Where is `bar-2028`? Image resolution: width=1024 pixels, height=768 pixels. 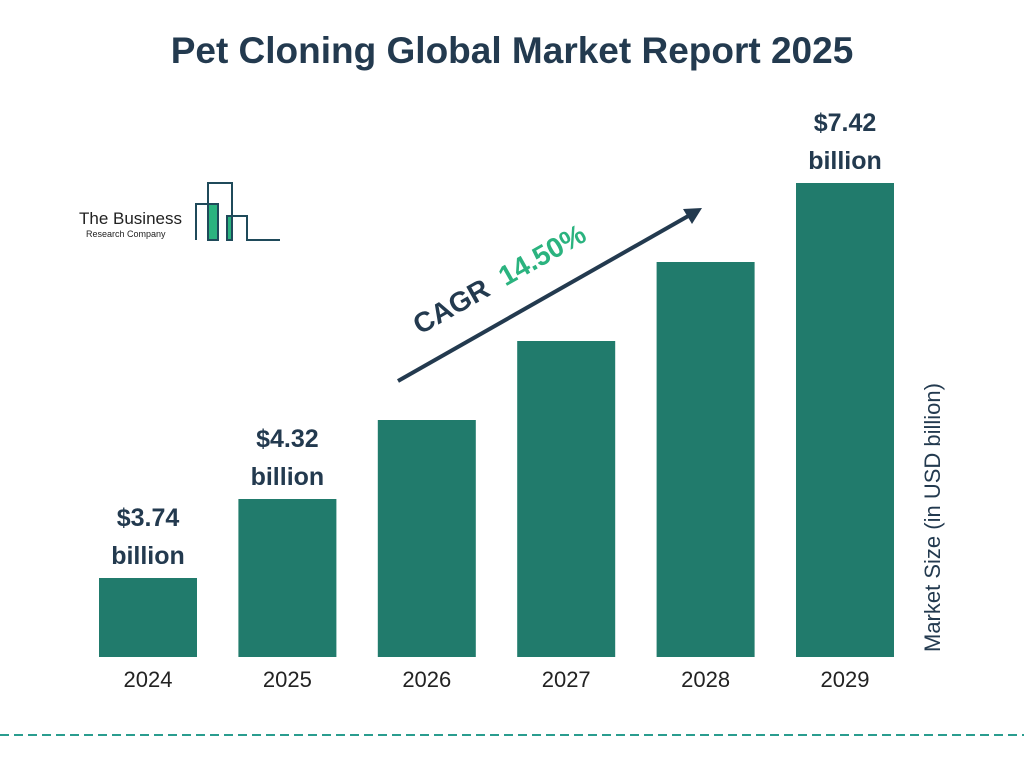 bar-2028 is located at coordinates (705, 459).